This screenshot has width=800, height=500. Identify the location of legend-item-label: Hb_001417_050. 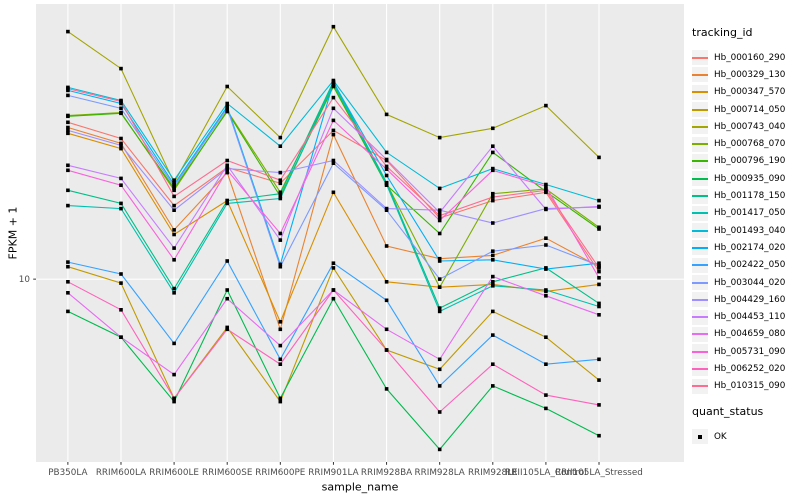
(750, 213).